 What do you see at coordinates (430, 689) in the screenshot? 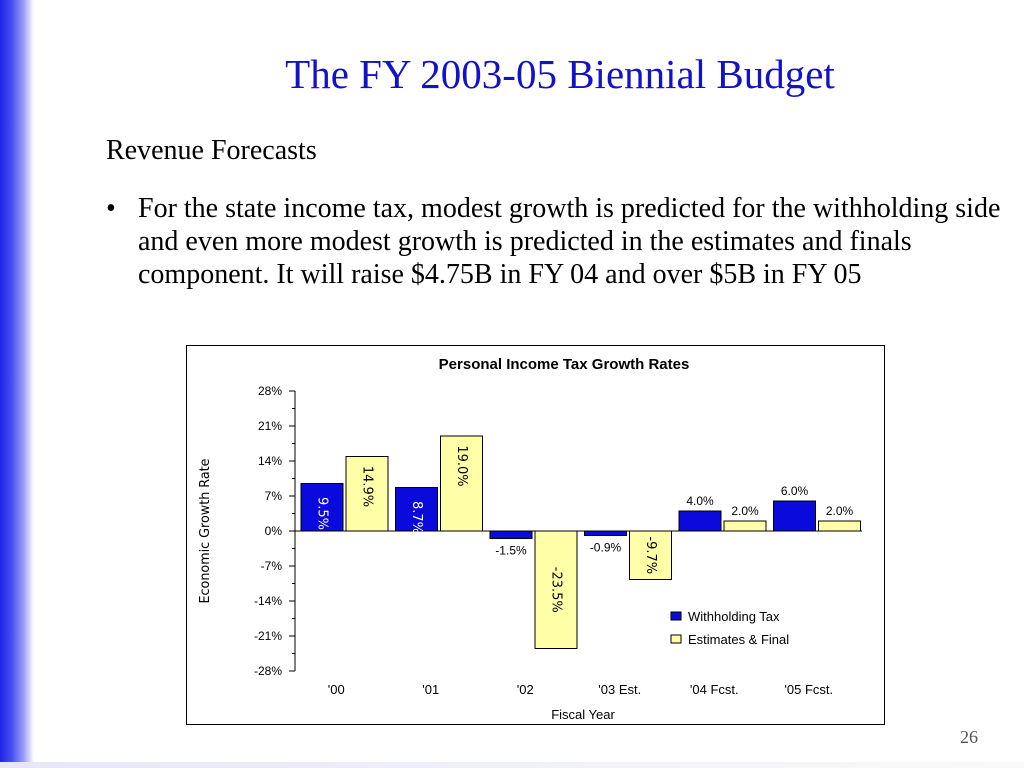
I see `x-tick-label: '01` at bounding box center [430, 689].